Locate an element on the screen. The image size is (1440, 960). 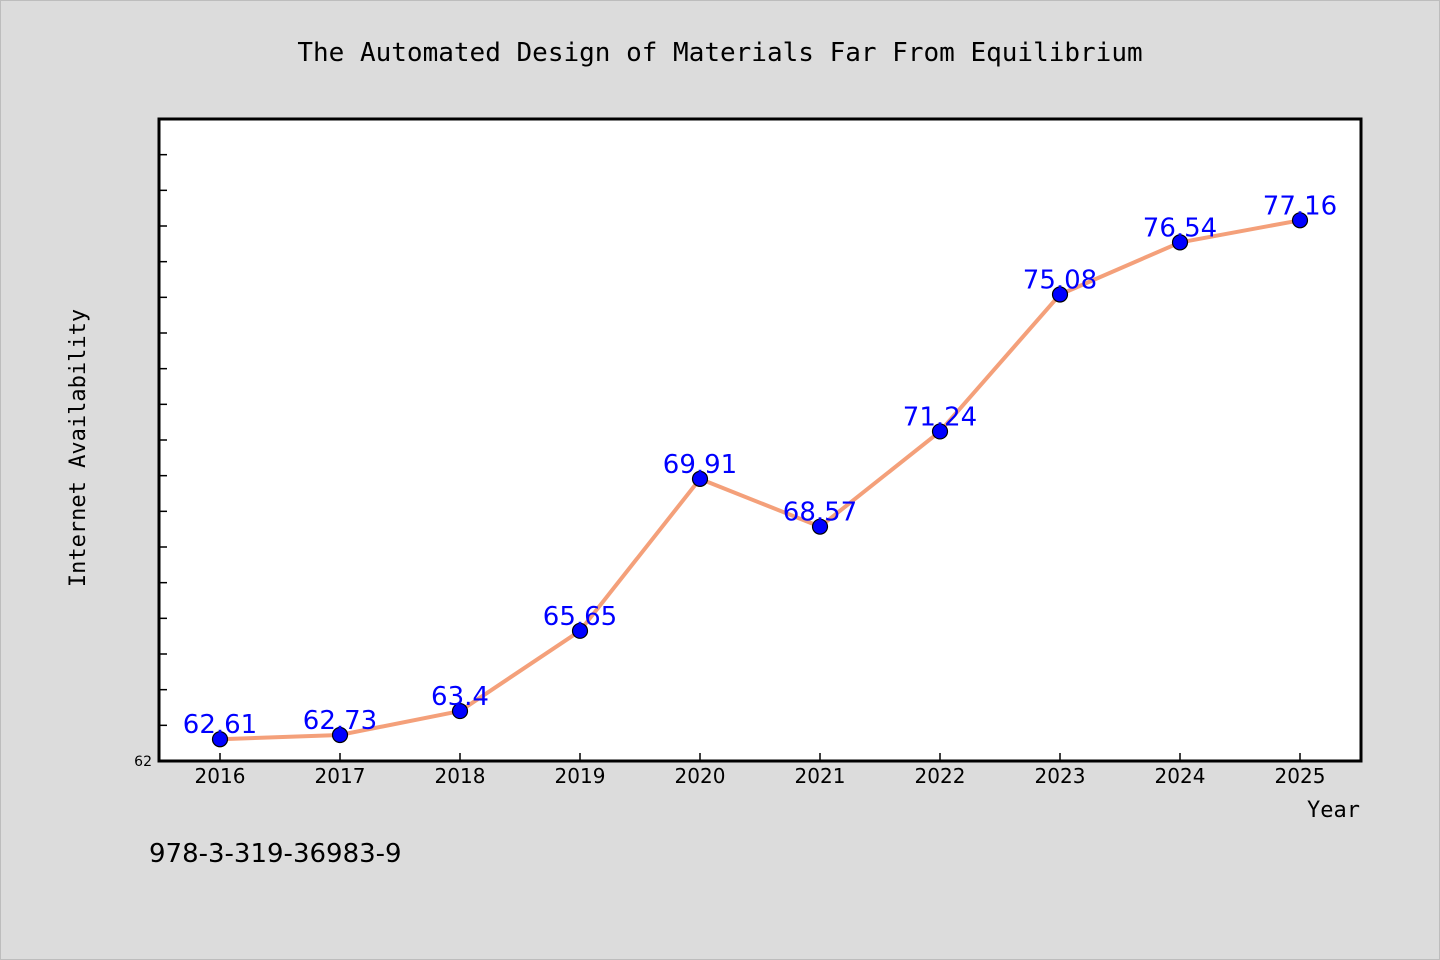
x-tick-label: 2016 is located at coordinates (220, 776).